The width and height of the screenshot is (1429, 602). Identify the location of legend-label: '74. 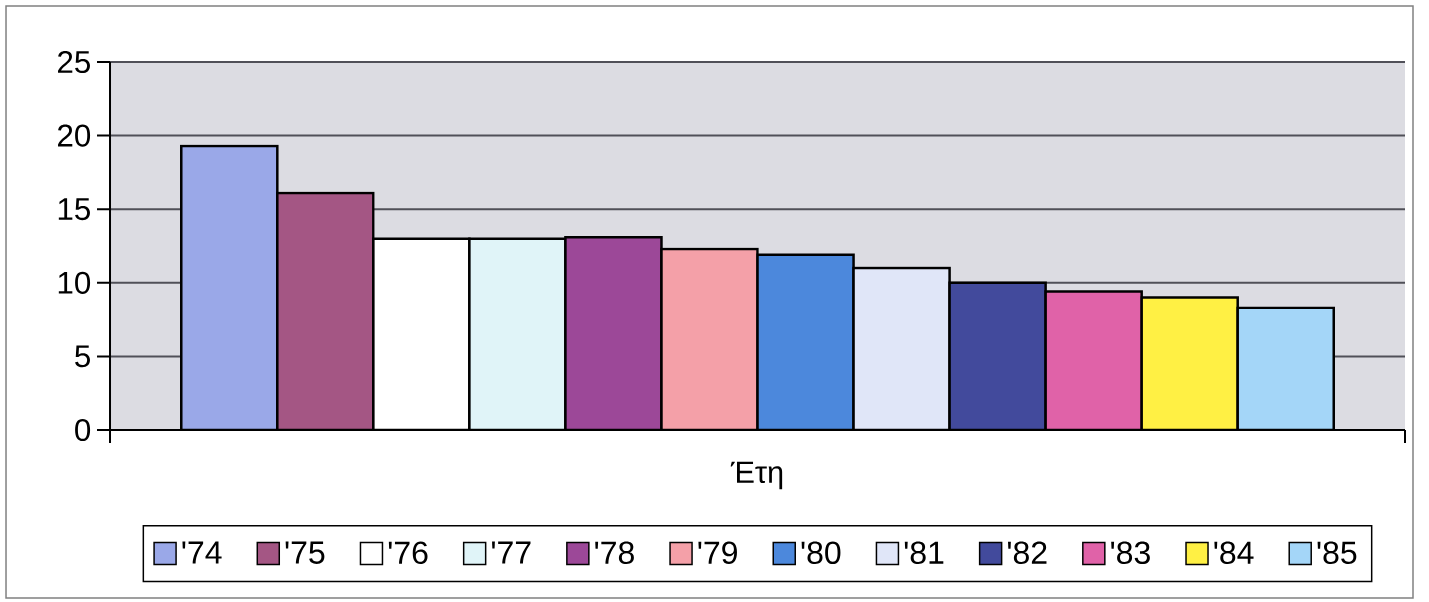
(202, 552).